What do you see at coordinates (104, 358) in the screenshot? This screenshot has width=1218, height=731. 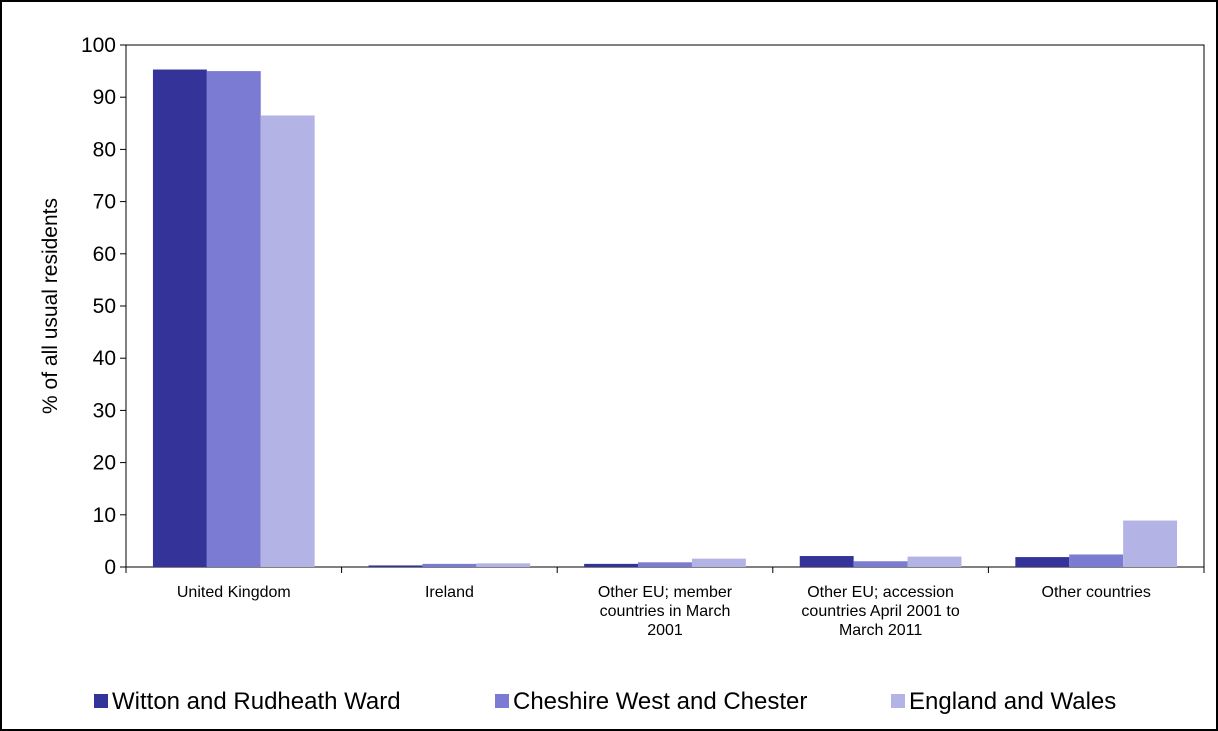 I see `y-tick-label: 40` at bounding box center [104, 358].